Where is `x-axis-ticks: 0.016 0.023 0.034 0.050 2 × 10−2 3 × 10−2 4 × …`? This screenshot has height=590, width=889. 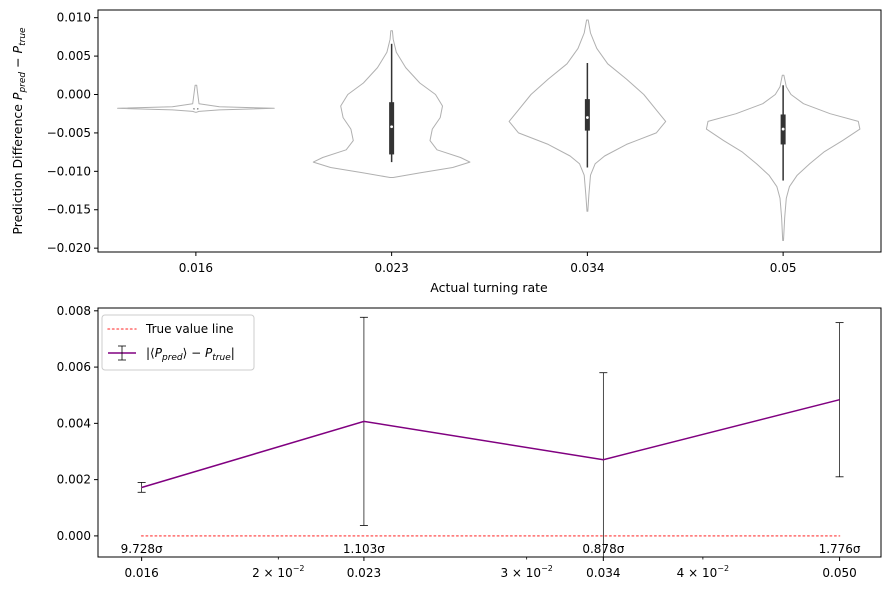
x-axis-ticks: 0.016 0.023 0.034 0.050 2 × 10−2 3 × 10−2 4 × … is located at coordinates (490, 568).